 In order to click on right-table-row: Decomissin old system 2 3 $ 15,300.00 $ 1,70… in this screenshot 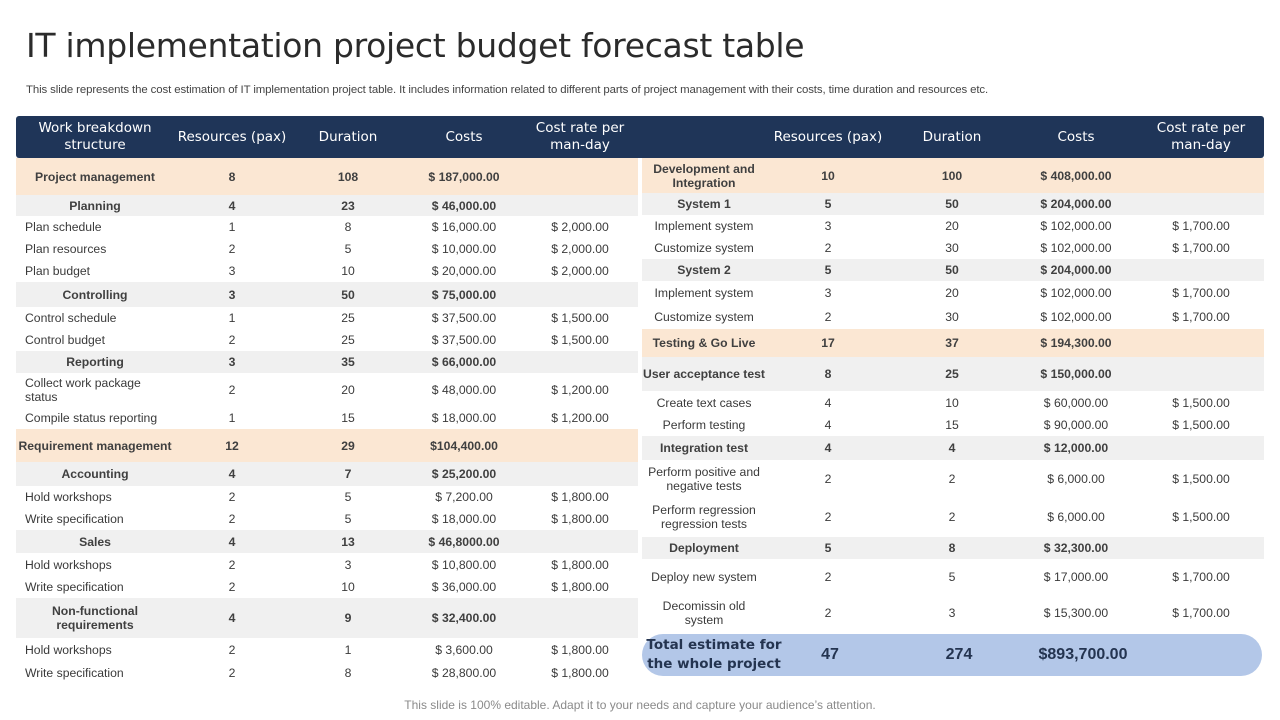, I will do `click(953, 613)`.